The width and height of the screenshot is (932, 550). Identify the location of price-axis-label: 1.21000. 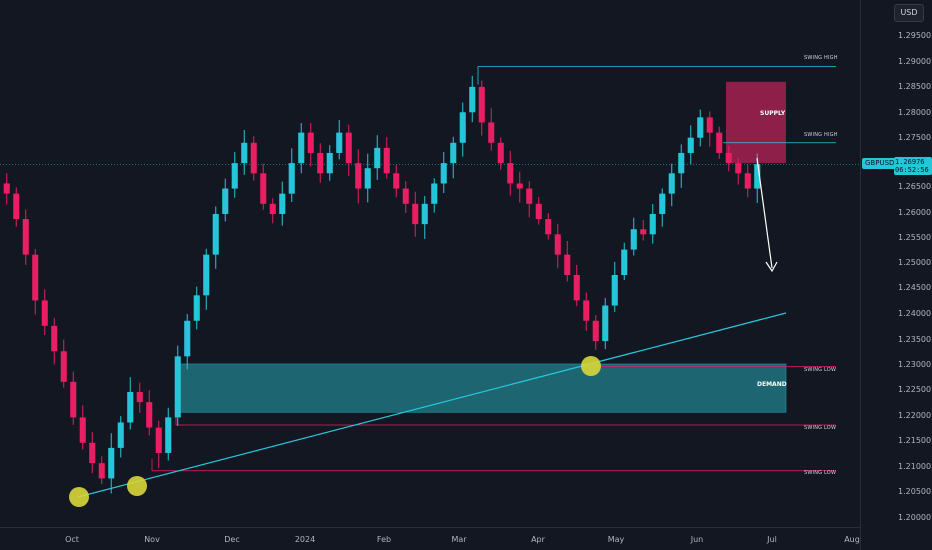
(915, 466).